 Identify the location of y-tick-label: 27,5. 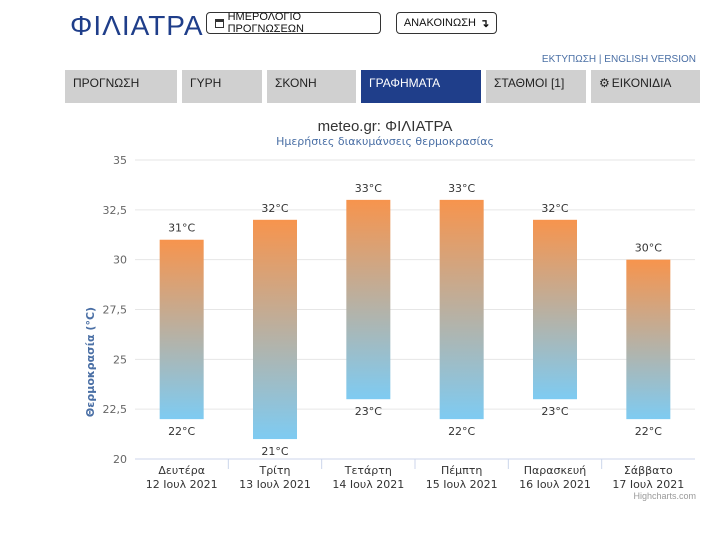
(115, 310).